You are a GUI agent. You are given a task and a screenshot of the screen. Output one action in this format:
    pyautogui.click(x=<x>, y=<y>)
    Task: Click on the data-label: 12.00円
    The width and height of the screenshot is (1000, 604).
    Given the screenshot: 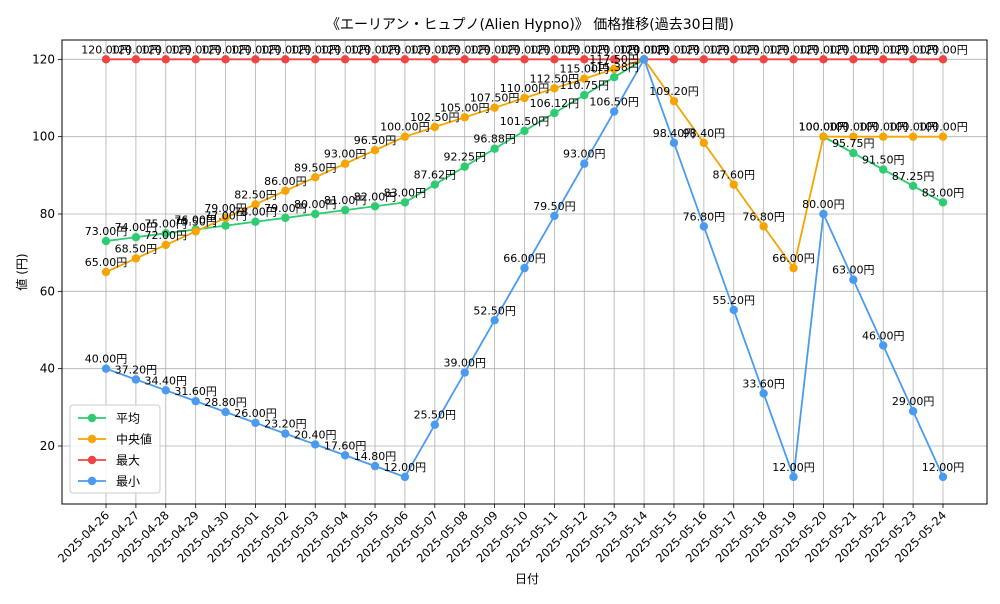 What is the action you would take?
    pyautogui.click(x=405, y=467)
    